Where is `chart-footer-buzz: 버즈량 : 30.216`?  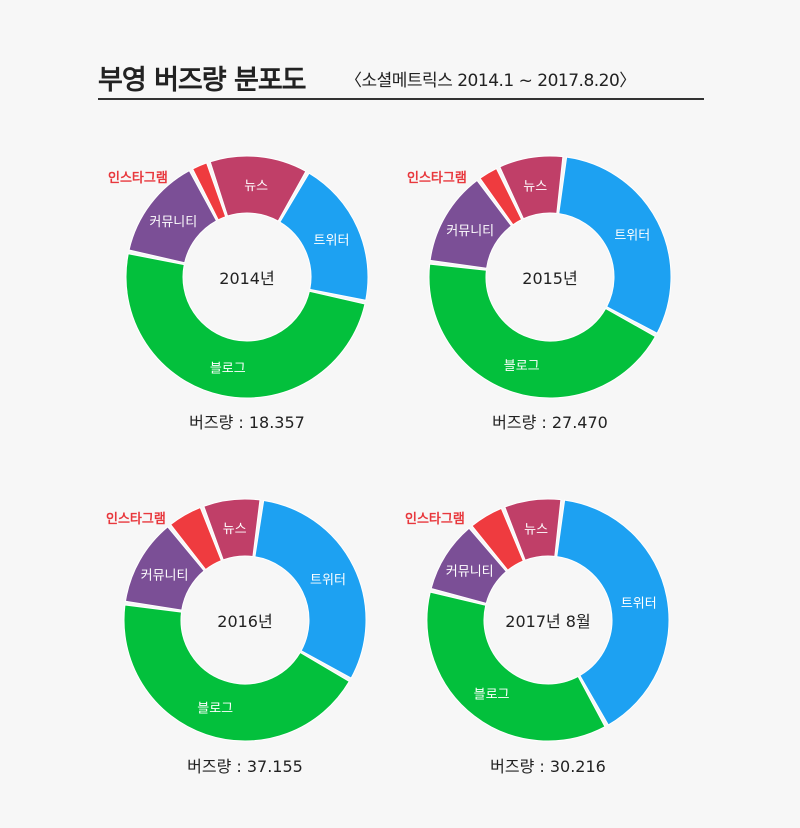 chart-footer-buzz: 버즈량 : 30.216 is located at coordinates (548, 766).